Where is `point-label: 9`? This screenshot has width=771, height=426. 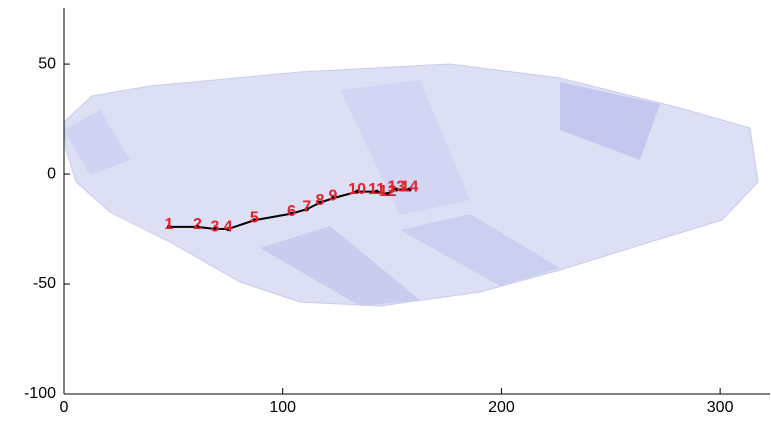
point-label: 9 is located at coordinates (333, 195).